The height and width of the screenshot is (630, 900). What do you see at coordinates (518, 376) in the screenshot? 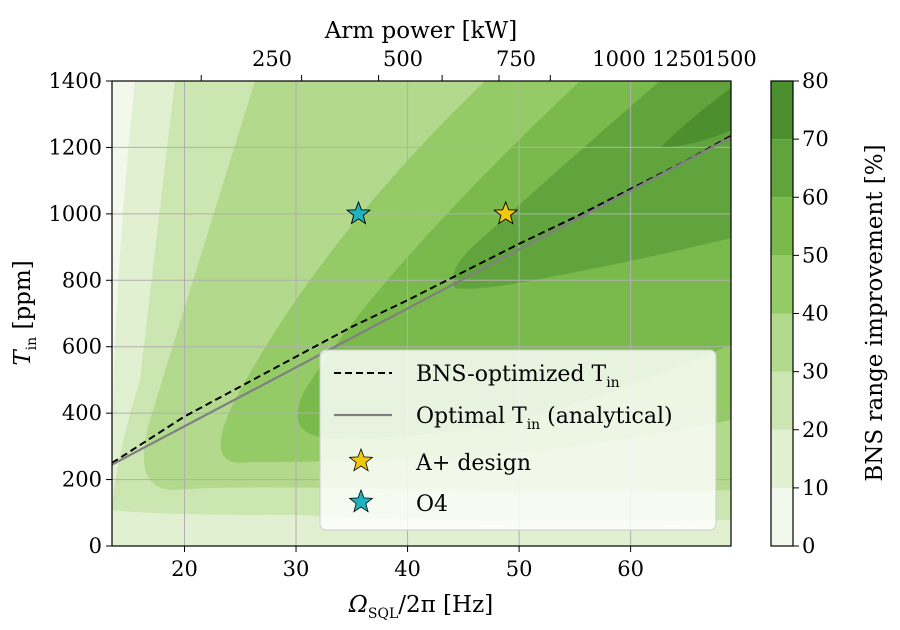
I see `legend-label-bns-optimized: BNS-optimized Tin` at bounding box center [518, 376].